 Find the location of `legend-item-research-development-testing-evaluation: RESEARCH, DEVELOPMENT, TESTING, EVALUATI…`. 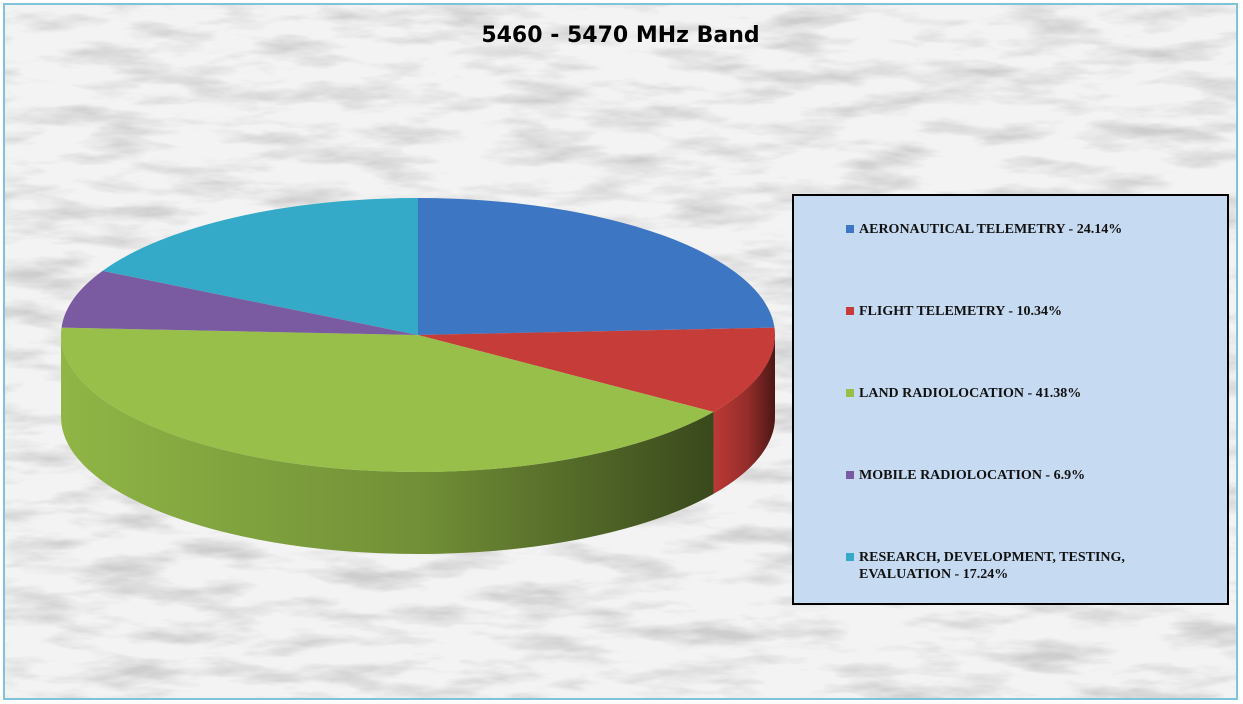

legend-item-research-development-testing-evaluation: RESEARCH, DEVELOPMENT, TESTING, EVALUATI… is located at coordinates (1031, 566).